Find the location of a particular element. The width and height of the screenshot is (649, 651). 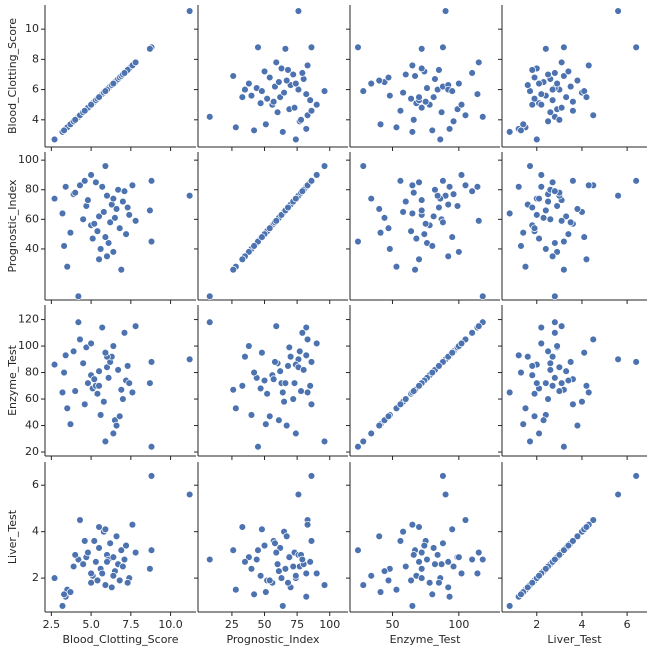

y-tick-label: 80 is located at coordinates (32, 372).